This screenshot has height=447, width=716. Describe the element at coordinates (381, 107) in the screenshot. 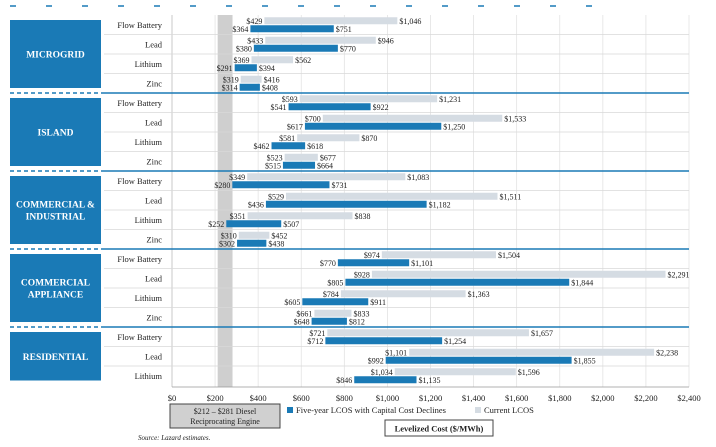

I see `five-year-high-label: $922` at that location.